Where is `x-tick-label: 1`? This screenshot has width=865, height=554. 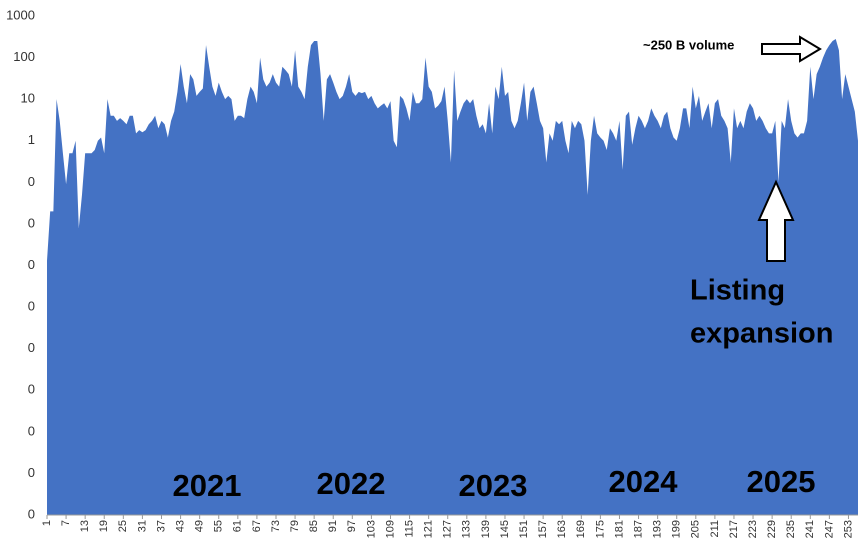 x-tick-label: 1 is located at coordinates (47, 523).